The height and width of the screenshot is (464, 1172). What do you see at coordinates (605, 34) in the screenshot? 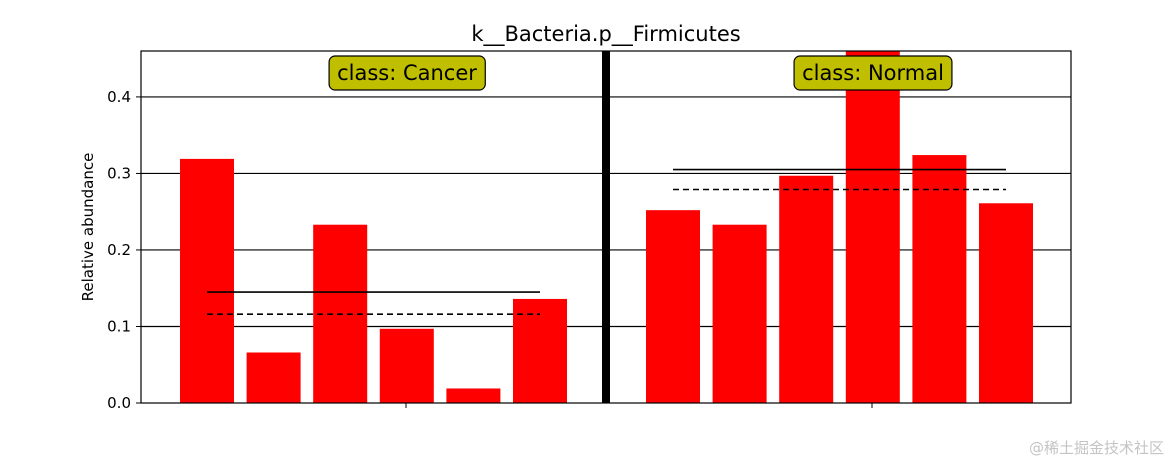
I see `chart-title: k__Bacteria.p__Firmicutes` at bounding box center [605, 34].